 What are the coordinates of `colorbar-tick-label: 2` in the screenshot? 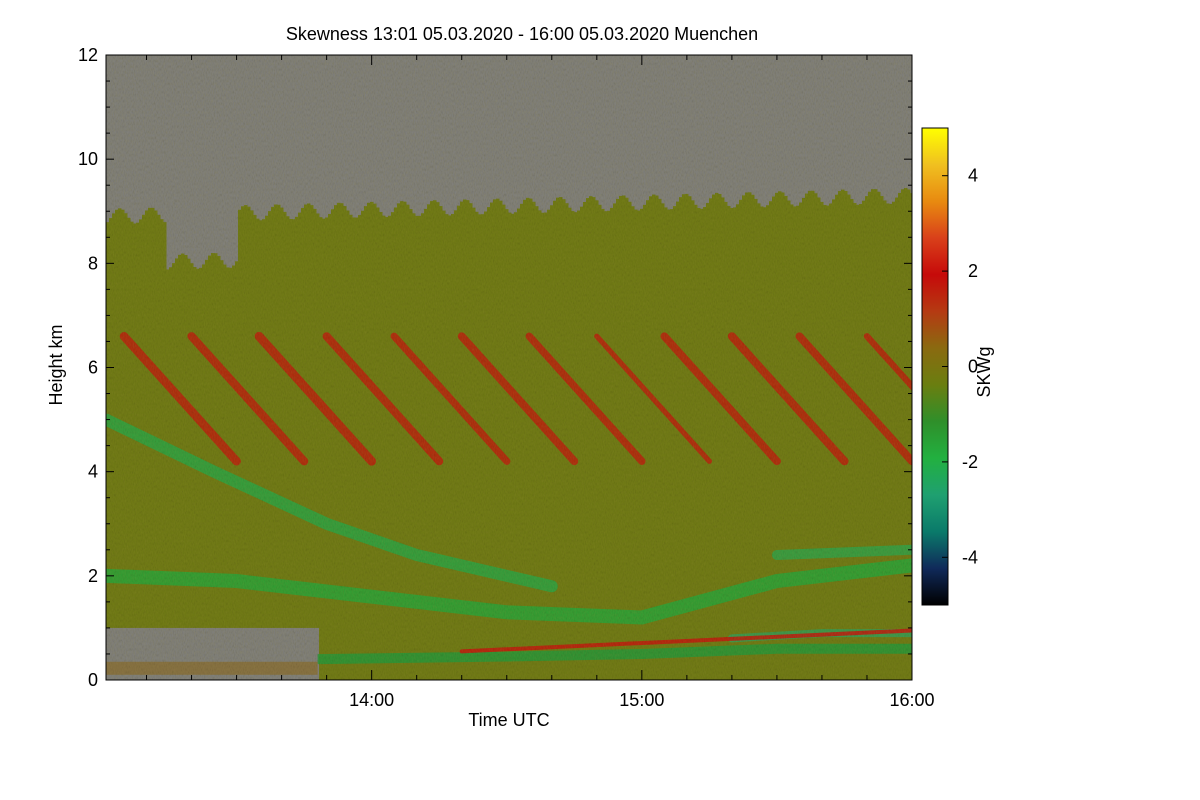 It's located at (973, 271).